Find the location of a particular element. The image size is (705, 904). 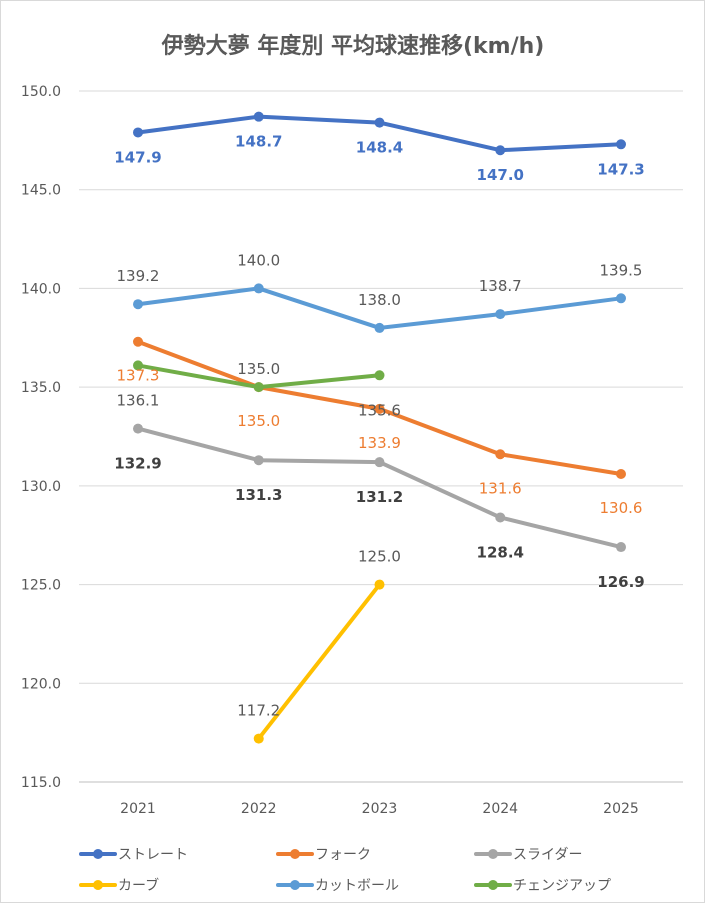

legend-item: カーブ is located at coordinates (119, 885).